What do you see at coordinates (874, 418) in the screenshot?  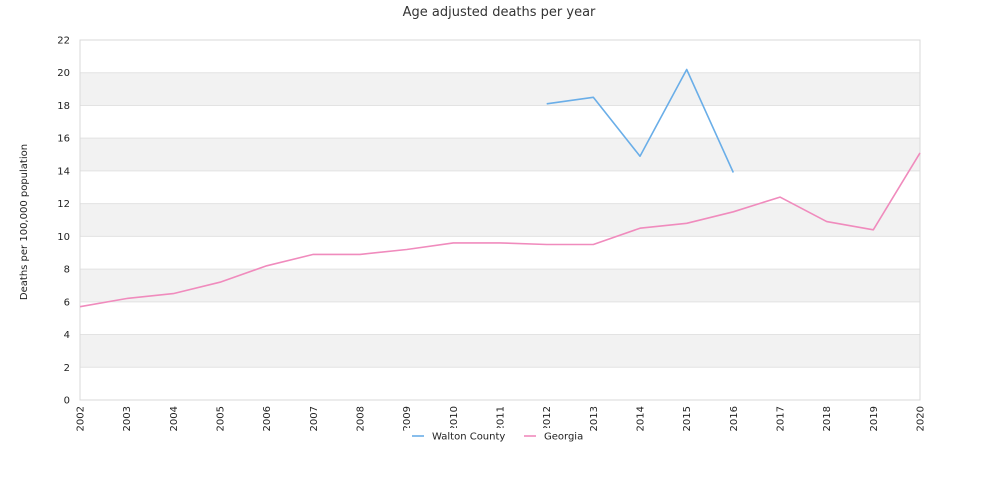 I see `x-tick-label: 2019` at bounding box center [874, 418].